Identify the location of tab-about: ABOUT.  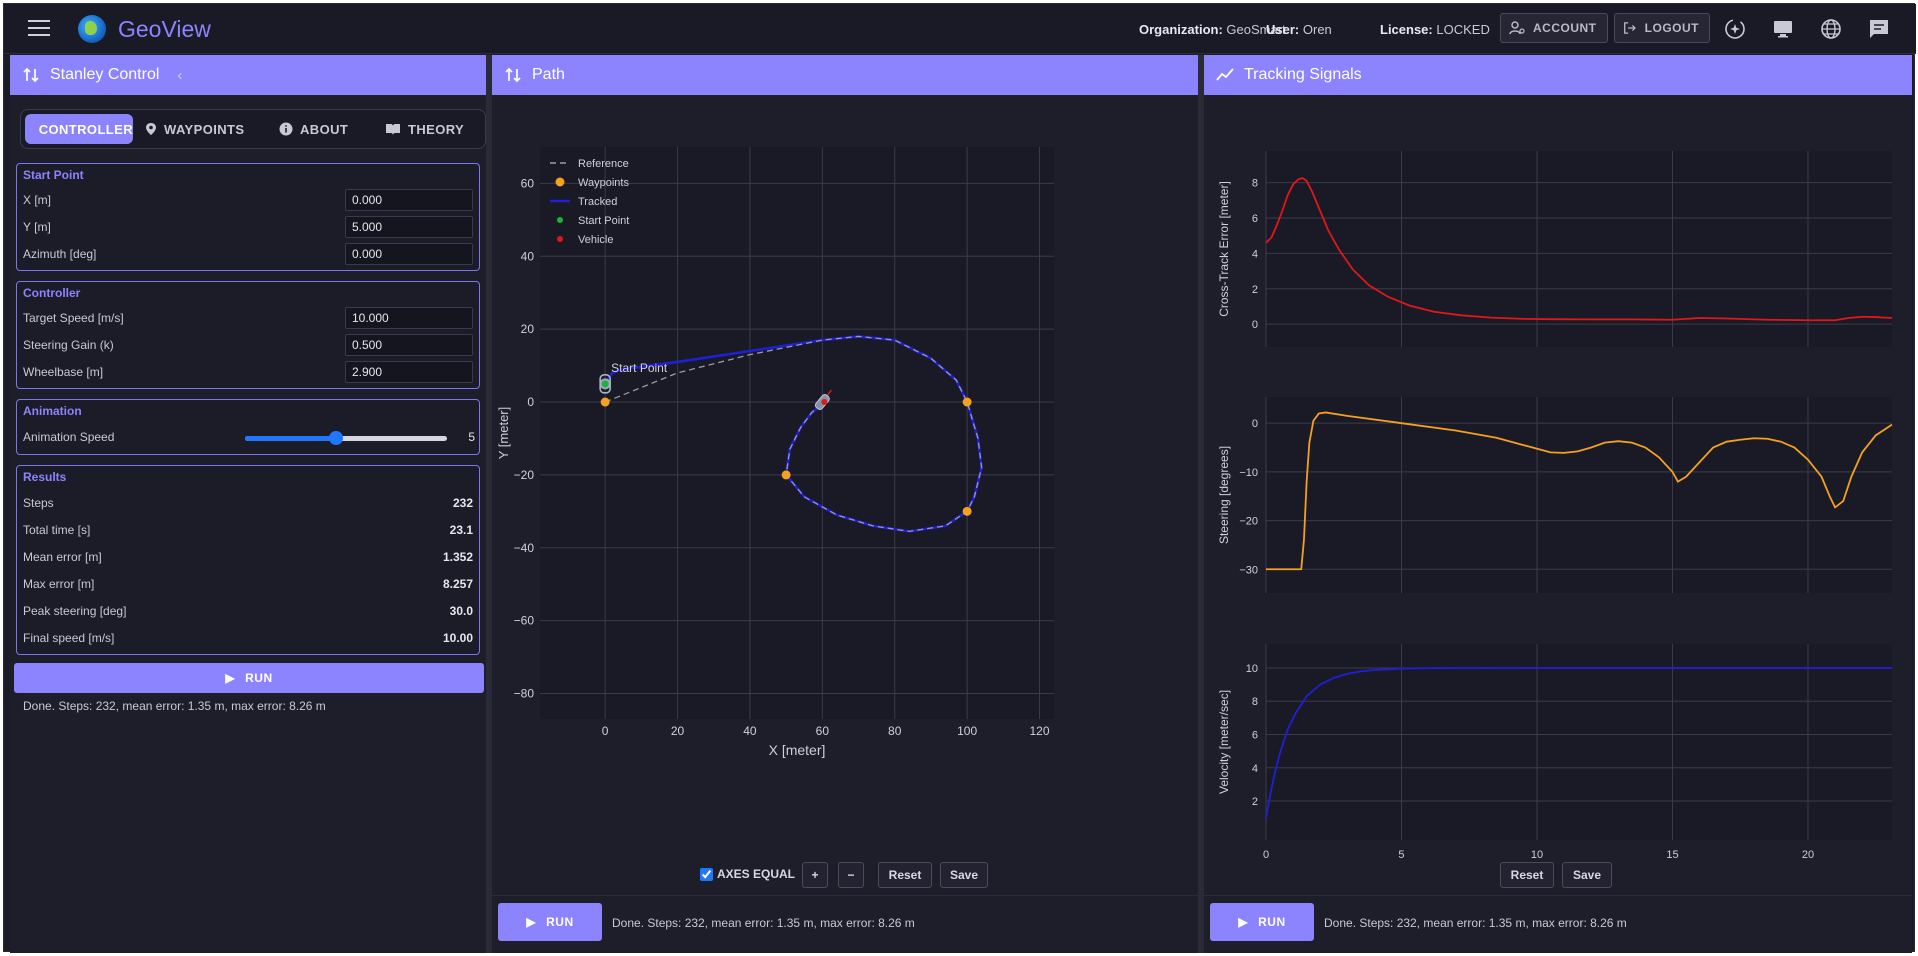
(313, 129).